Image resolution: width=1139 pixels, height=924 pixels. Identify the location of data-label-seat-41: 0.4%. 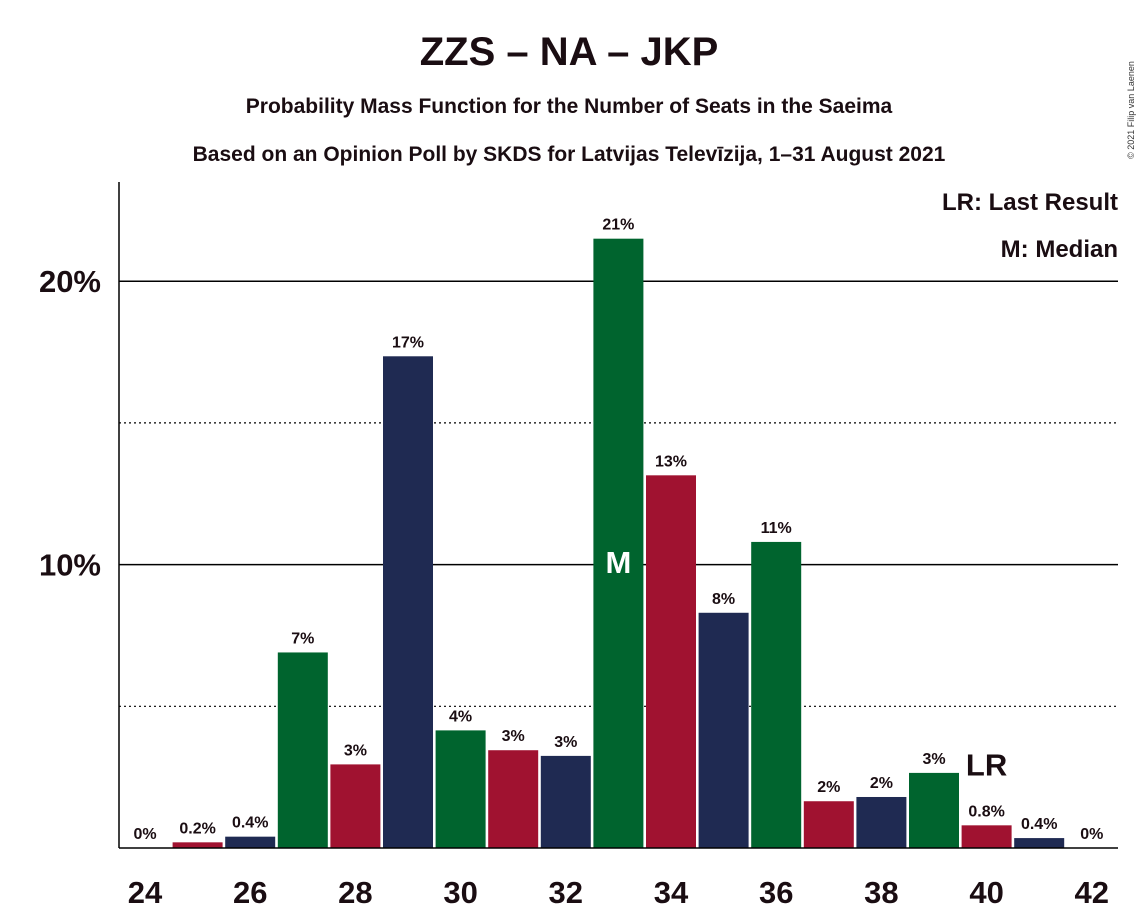
(1039, 824).